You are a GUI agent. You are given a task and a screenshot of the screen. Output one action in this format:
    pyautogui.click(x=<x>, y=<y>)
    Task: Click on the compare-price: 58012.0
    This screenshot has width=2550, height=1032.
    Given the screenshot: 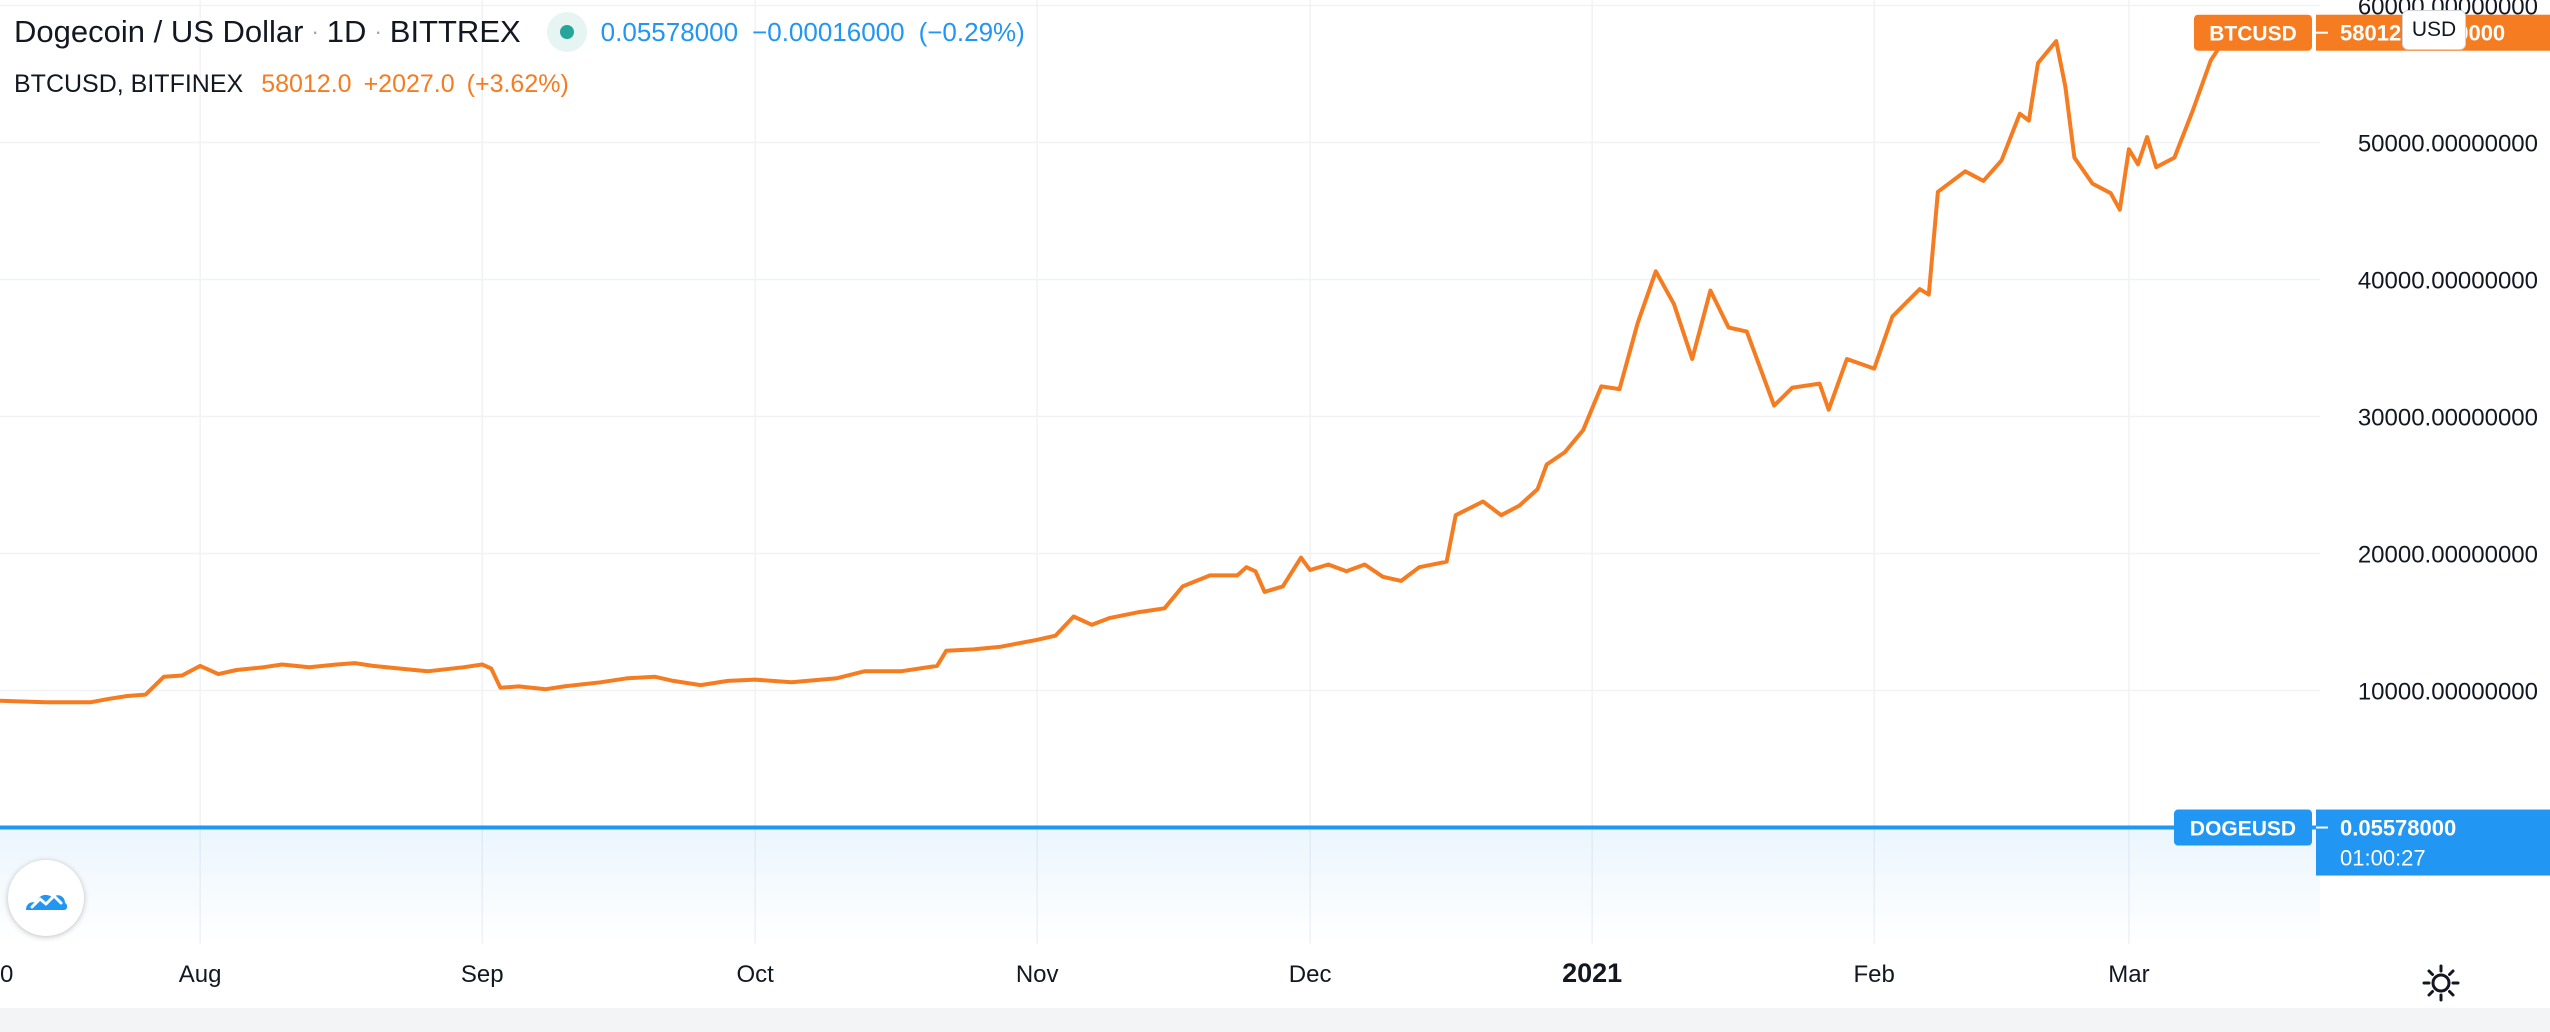 What is the action you would take?
    pyautogui.click(x=306, y=84)
    